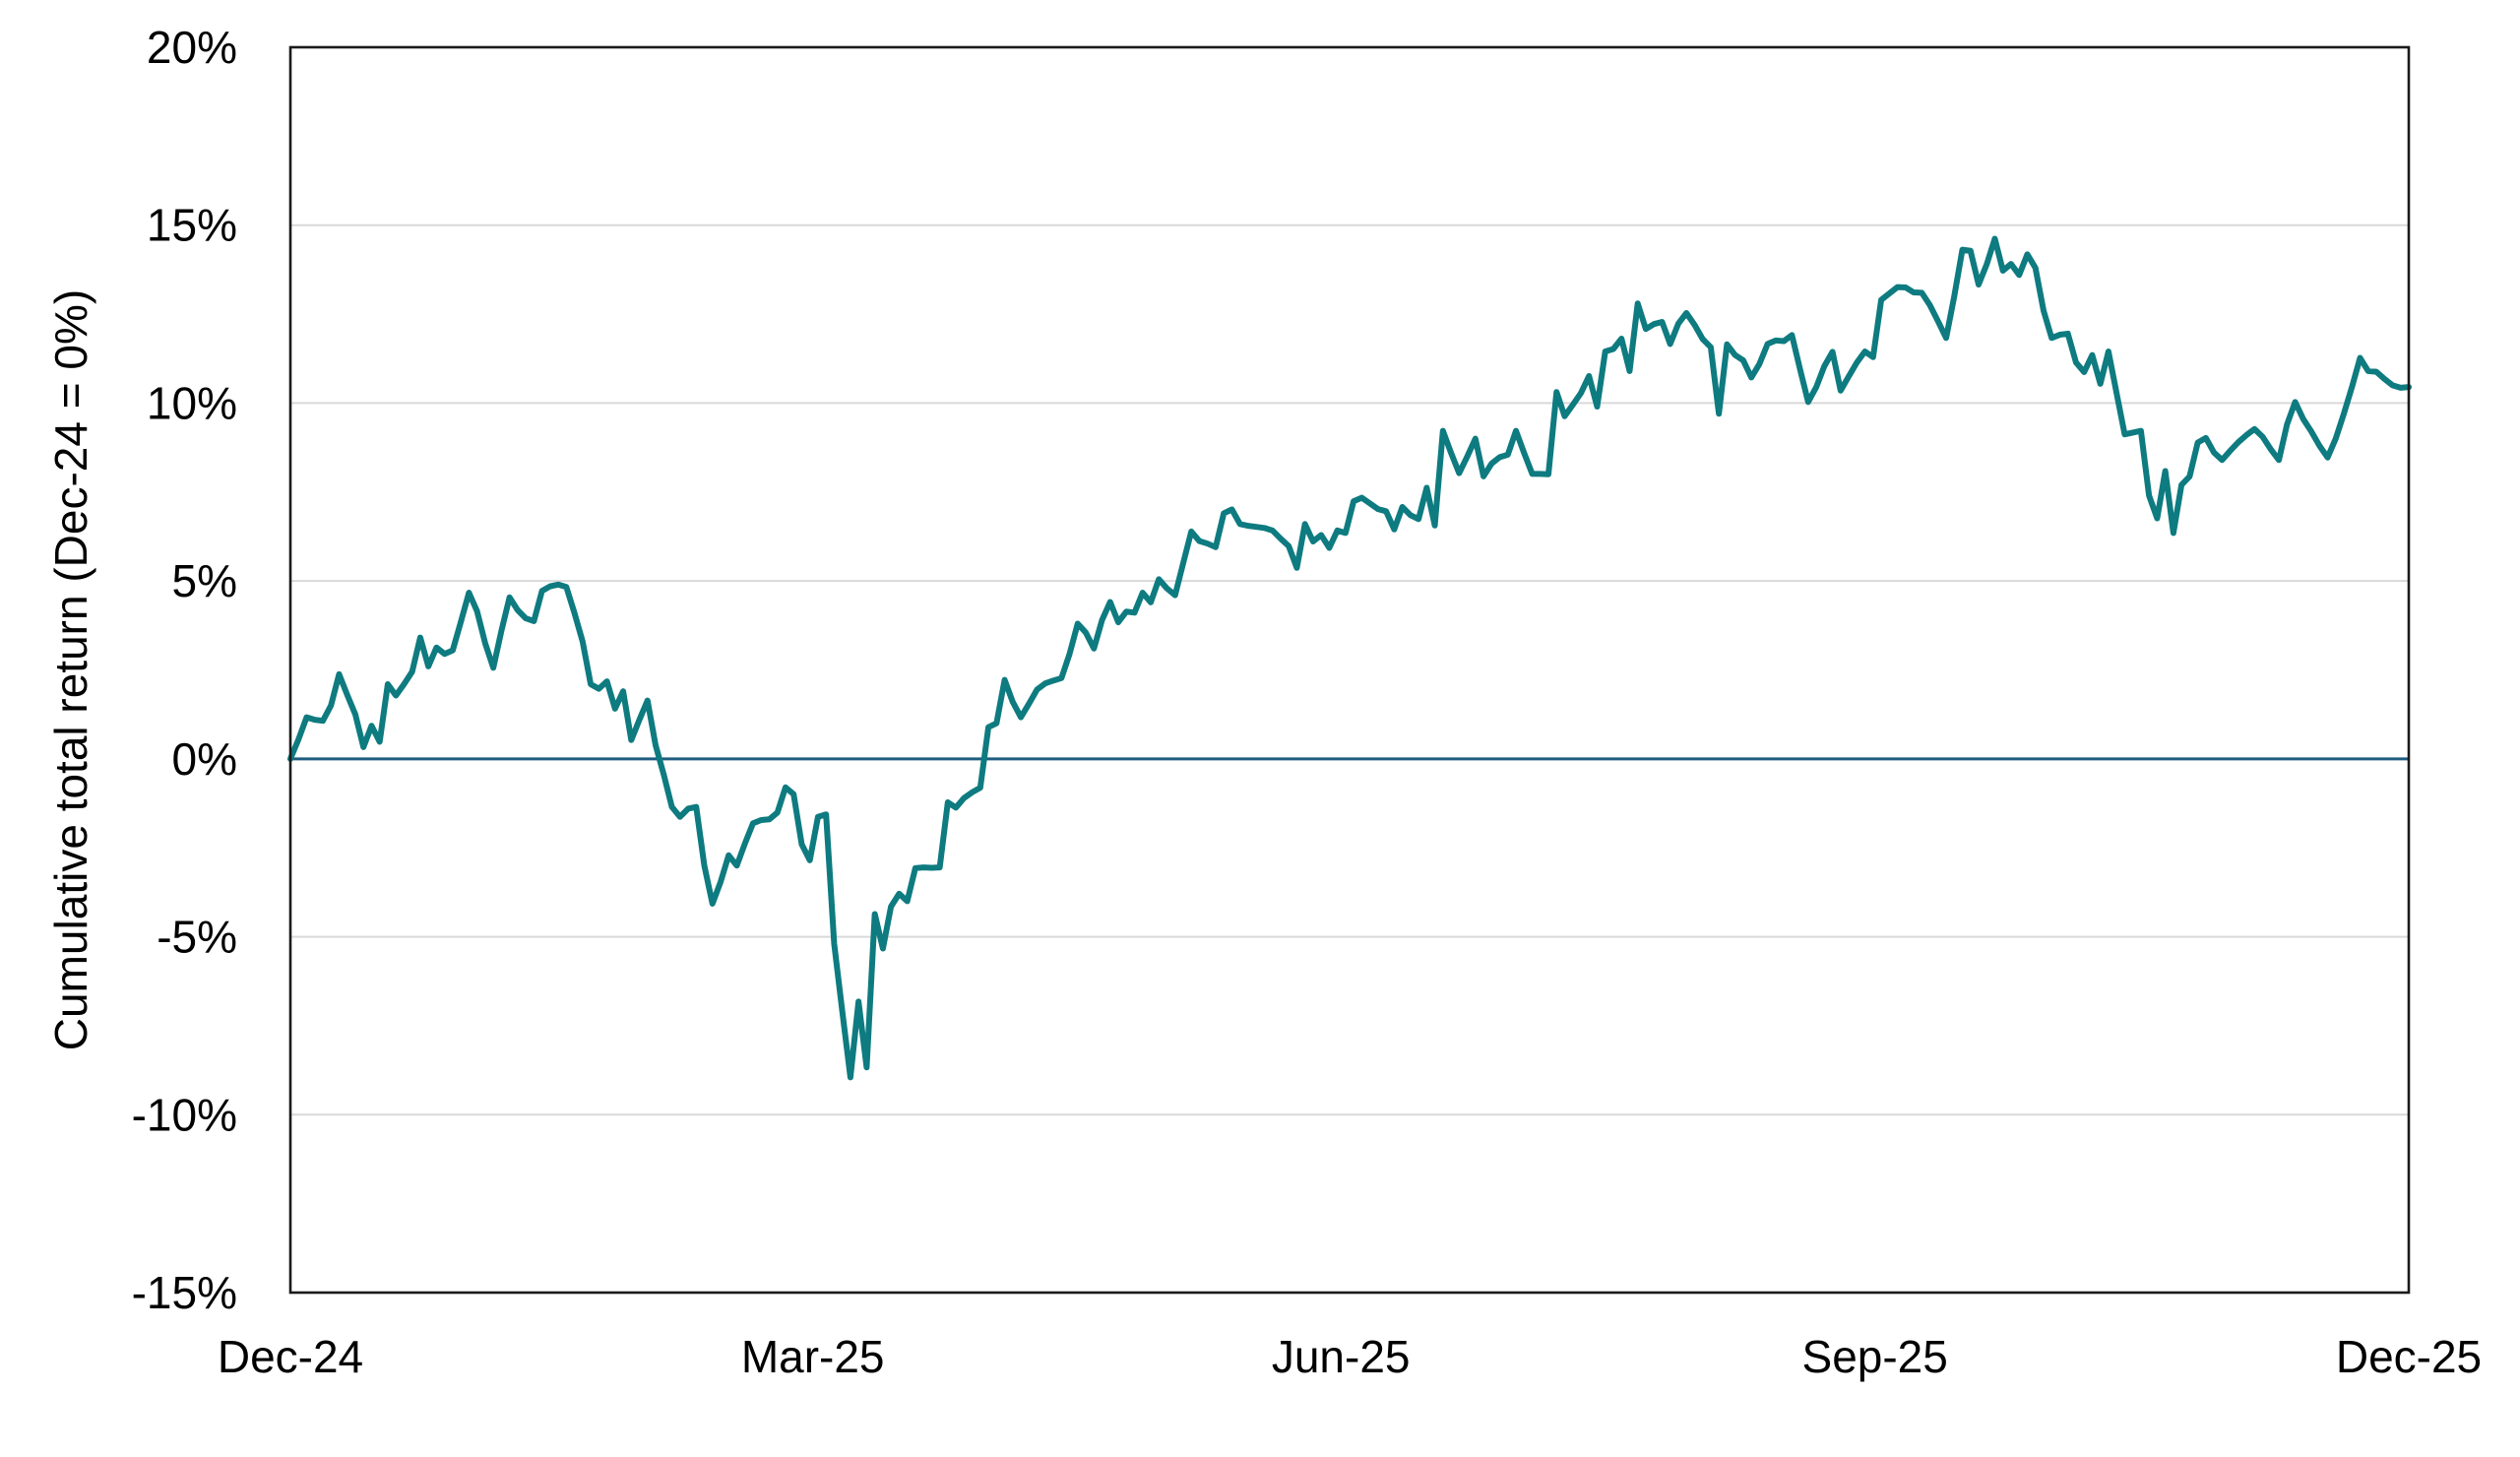  I want to click on y-tick-label: -10%, so click(184, 1114).